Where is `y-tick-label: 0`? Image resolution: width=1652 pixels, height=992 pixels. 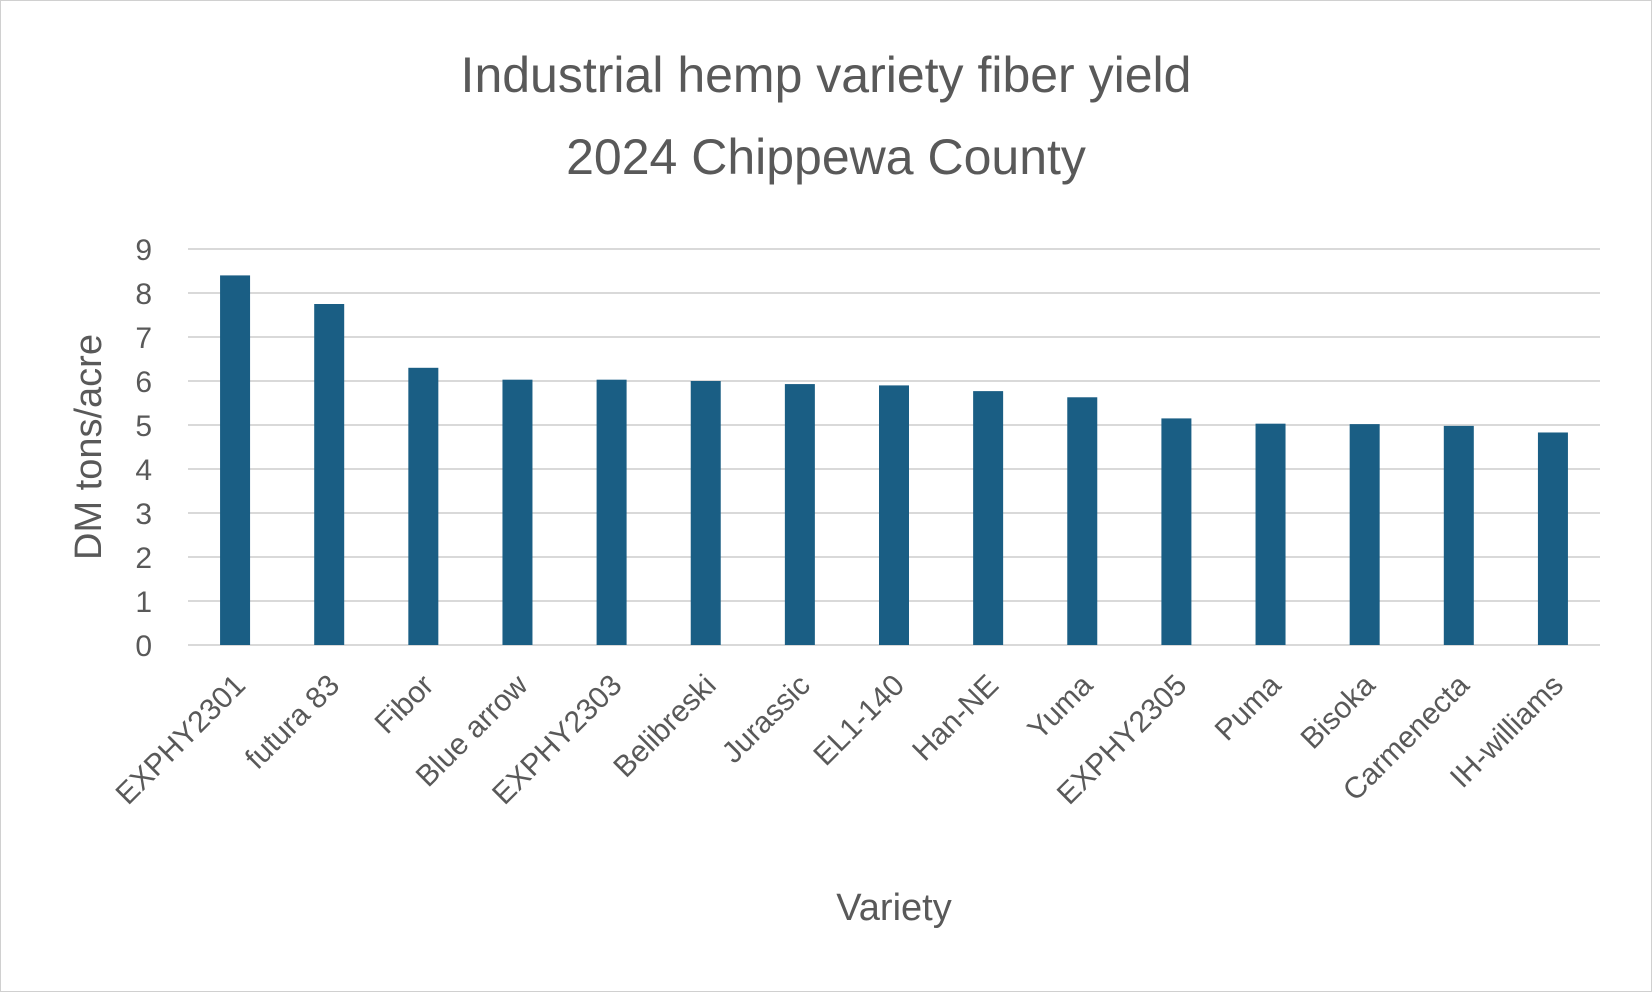 y-tick-label: 0 is located at coordinates (143, 646).